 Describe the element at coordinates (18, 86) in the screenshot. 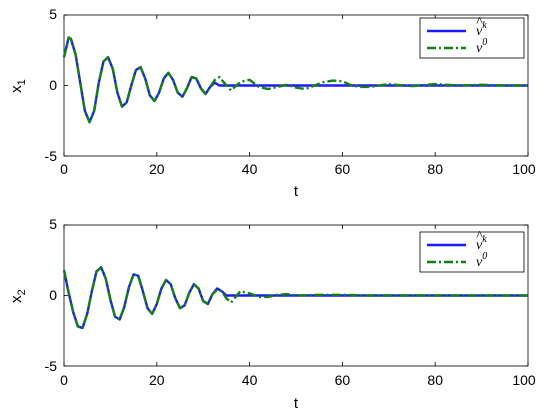

I see `y-axis-label: x1` at that location.